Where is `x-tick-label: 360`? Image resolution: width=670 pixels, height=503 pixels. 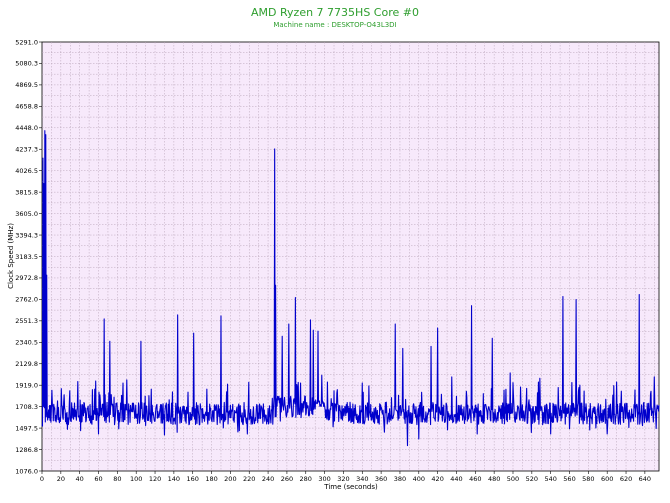
x-tick-label: 360 is located at coordinates (381, 479).